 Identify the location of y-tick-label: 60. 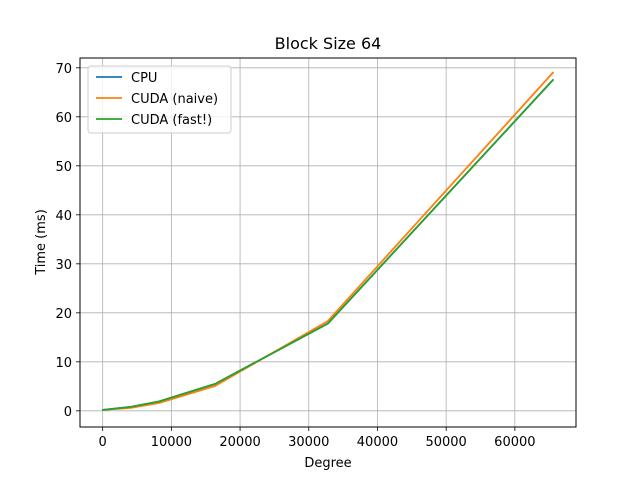
(63, 118).